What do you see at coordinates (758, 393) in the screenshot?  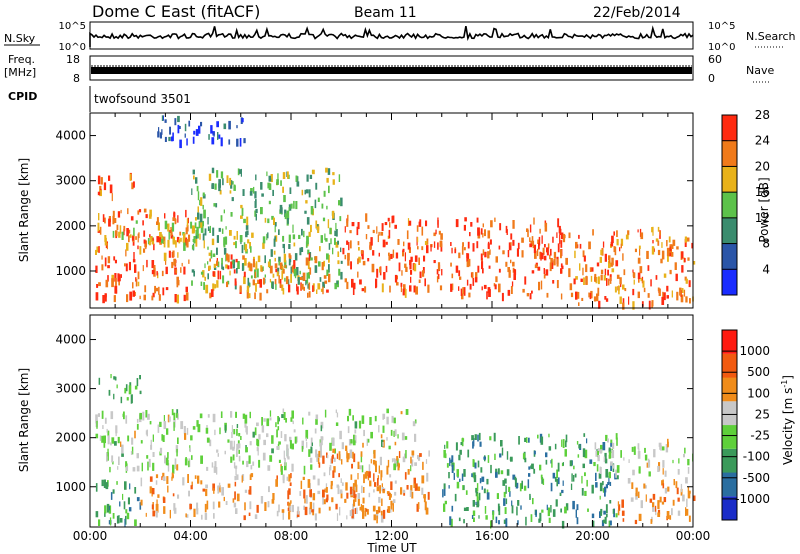 I see `velocity-colorbar-tick-label: 100` at bounding box center [758, 393].